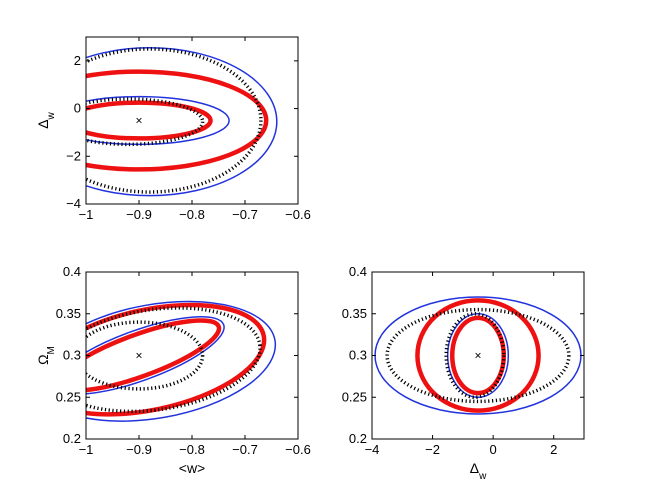  I want to click on x-axis-label: Δw, so click(478, 471).